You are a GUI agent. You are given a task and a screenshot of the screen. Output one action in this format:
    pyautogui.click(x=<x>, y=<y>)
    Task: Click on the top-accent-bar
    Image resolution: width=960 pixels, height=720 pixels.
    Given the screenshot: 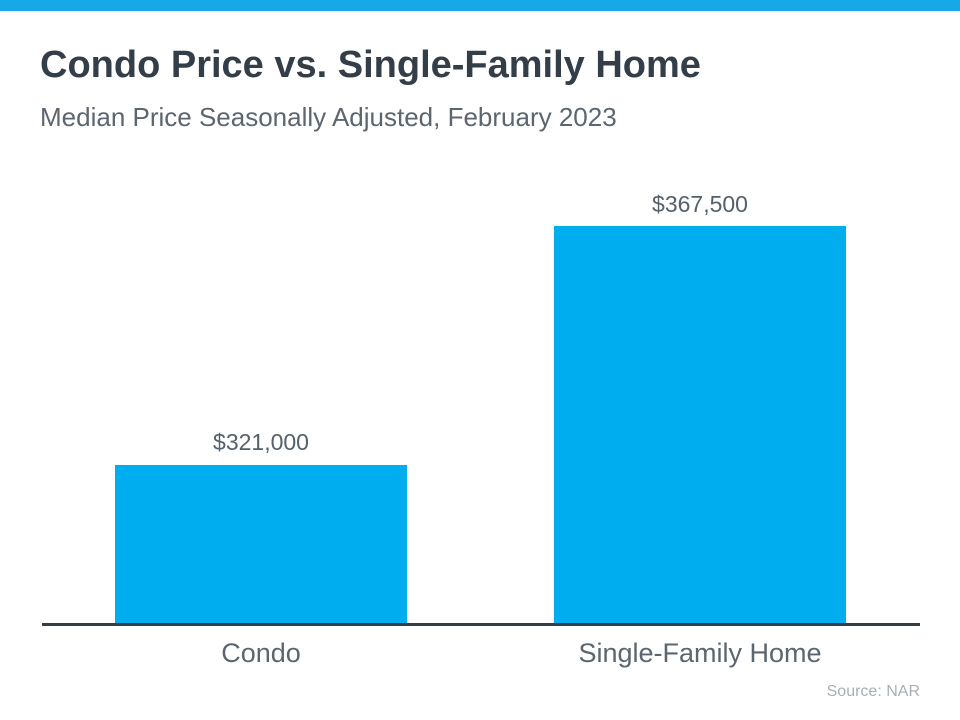 What is the action you would take?
    pyautogui.click(x=480, y=5)
    